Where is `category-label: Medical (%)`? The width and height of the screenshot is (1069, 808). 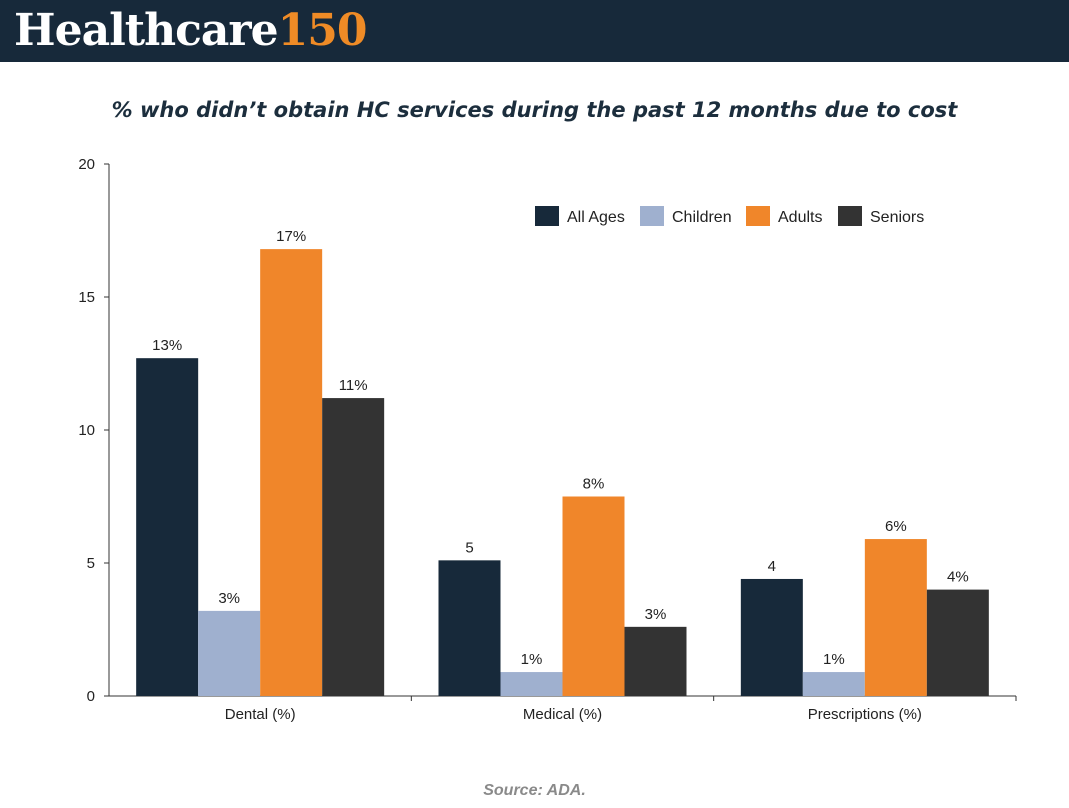
category-label: Medical (%) is located at coordinates (562, 714).